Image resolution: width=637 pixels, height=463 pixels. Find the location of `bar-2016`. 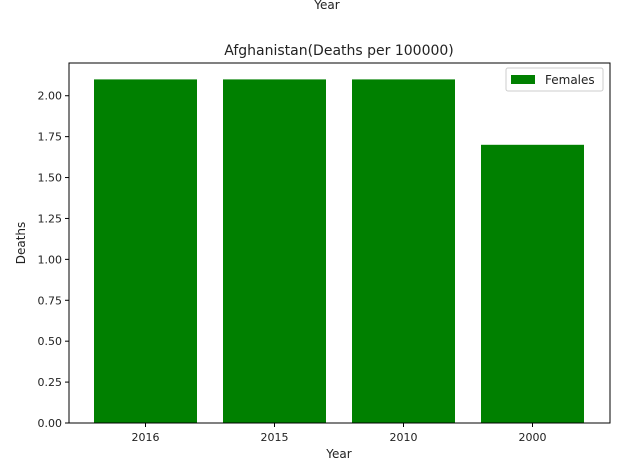

bar-2016 is located at coordinates (145, 251).